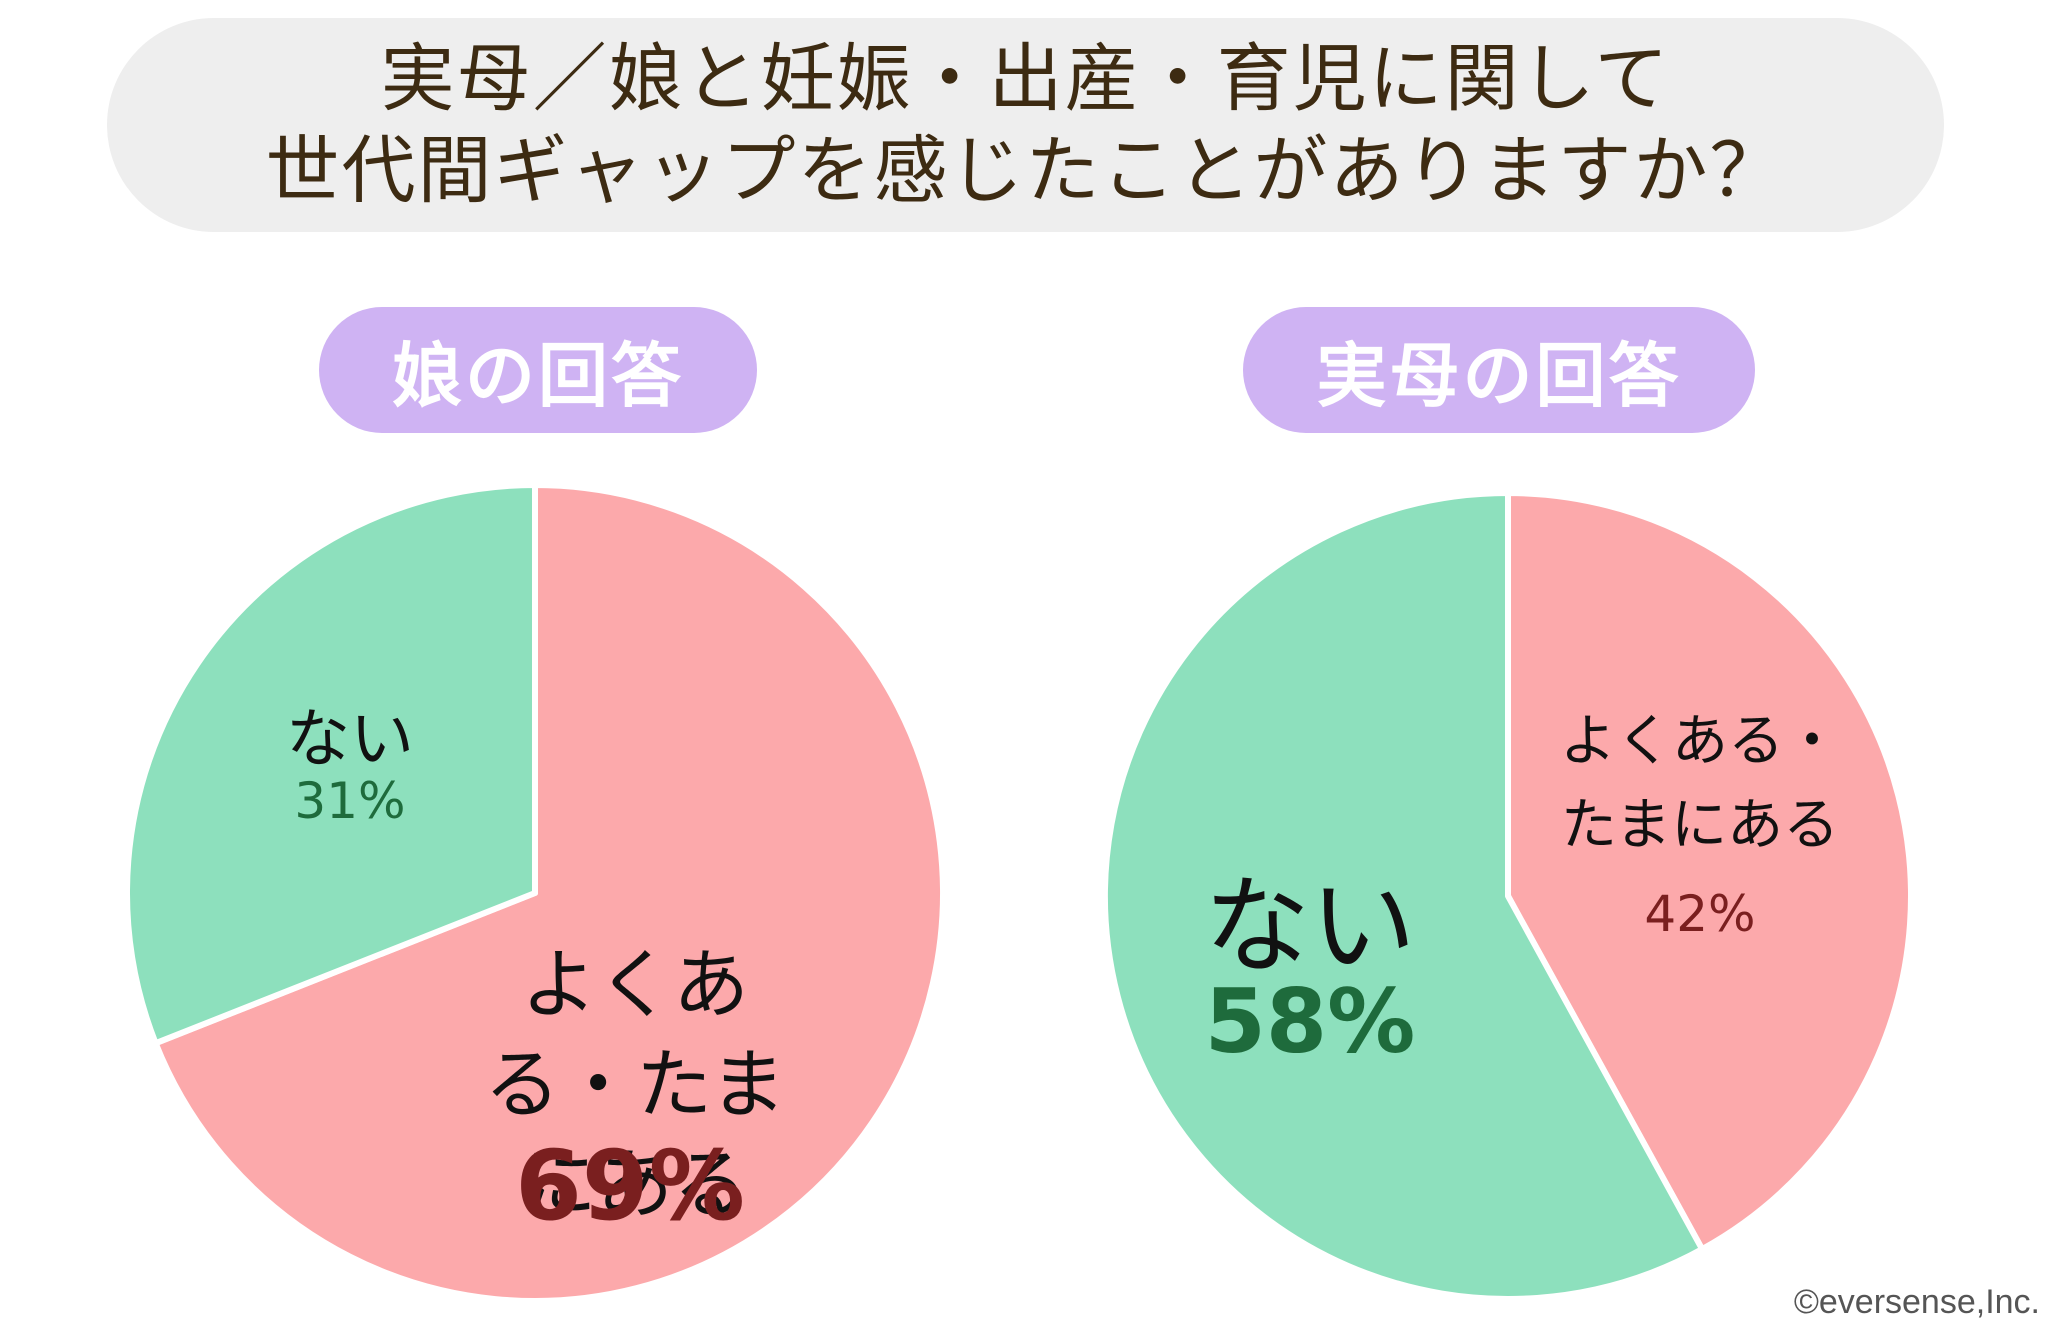  What do you see at coordinates (1025, 79) in the screenshot?
I see `chart-title-line1: 実母／娘と妊娠・出産・育児に関して` at bounding box center [1025, 79].